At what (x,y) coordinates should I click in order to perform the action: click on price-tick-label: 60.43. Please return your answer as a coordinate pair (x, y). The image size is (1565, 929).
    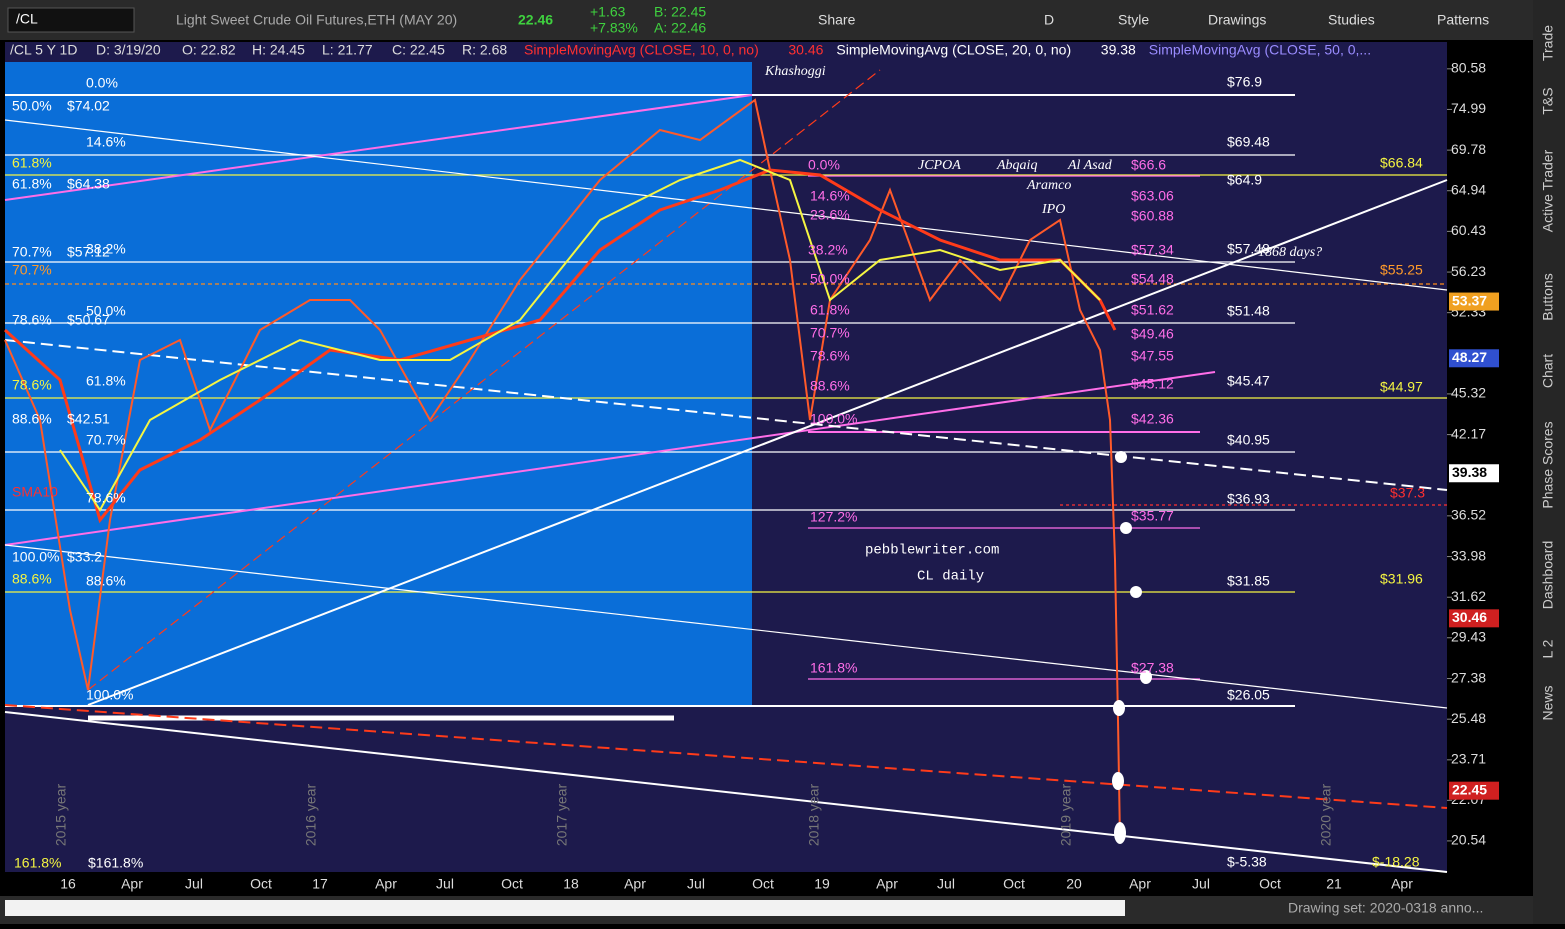
    Looking at the image, I should click on (1468, 230).